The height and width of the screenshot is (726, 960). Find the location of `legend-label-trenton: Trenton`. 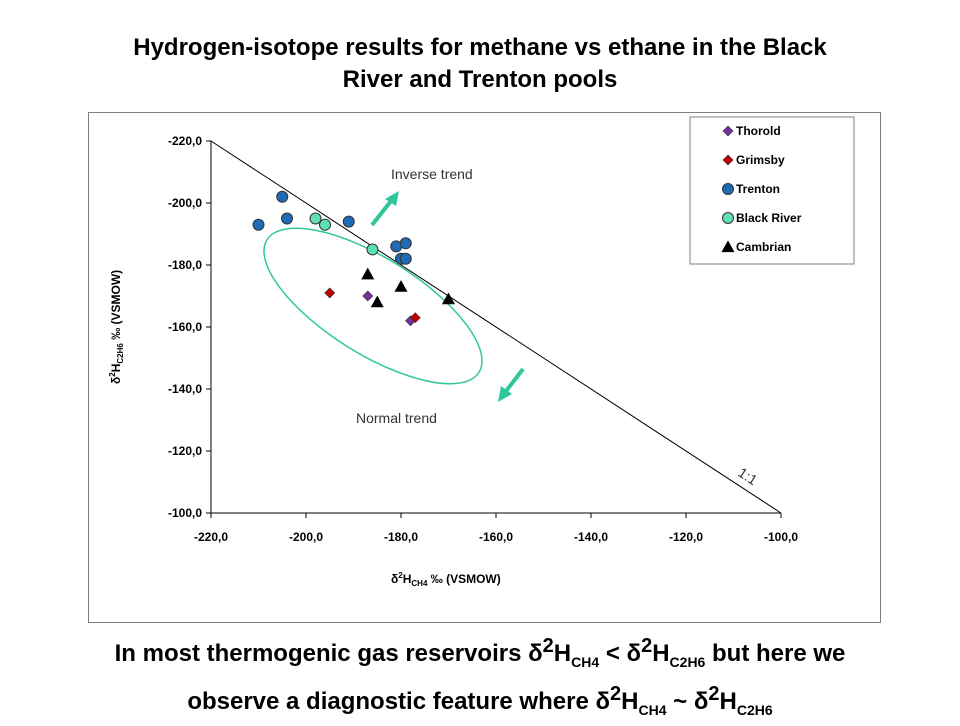

legend-label-trenton: Trenton is located at coordinates (758, 189).